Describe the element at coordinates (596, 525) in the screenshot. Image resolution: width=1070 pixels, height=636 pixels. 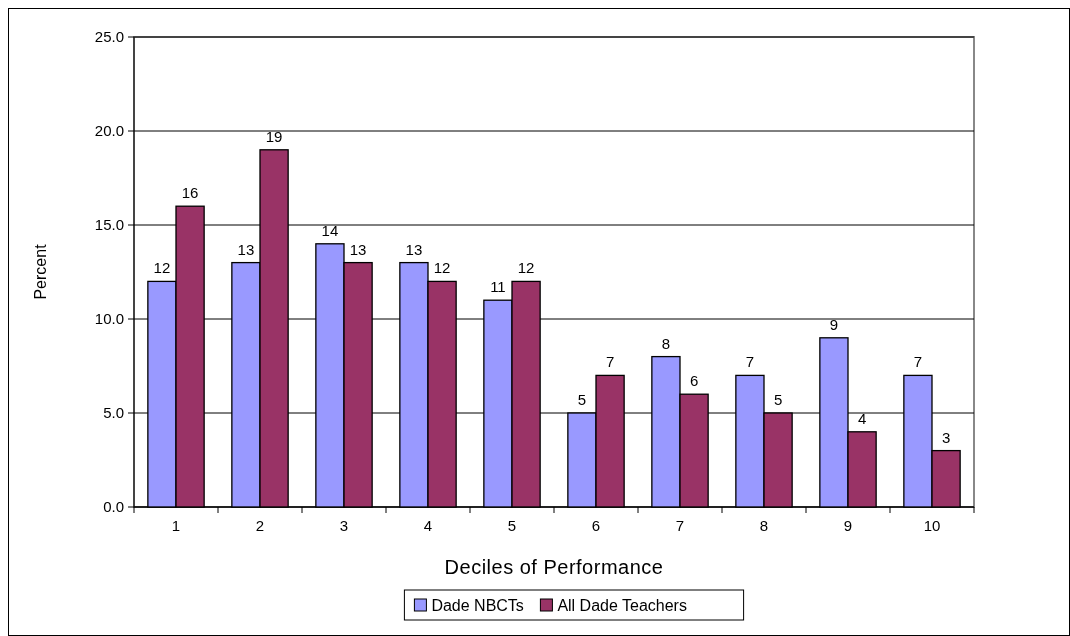
I see `x-tick-label: 6` at that location.